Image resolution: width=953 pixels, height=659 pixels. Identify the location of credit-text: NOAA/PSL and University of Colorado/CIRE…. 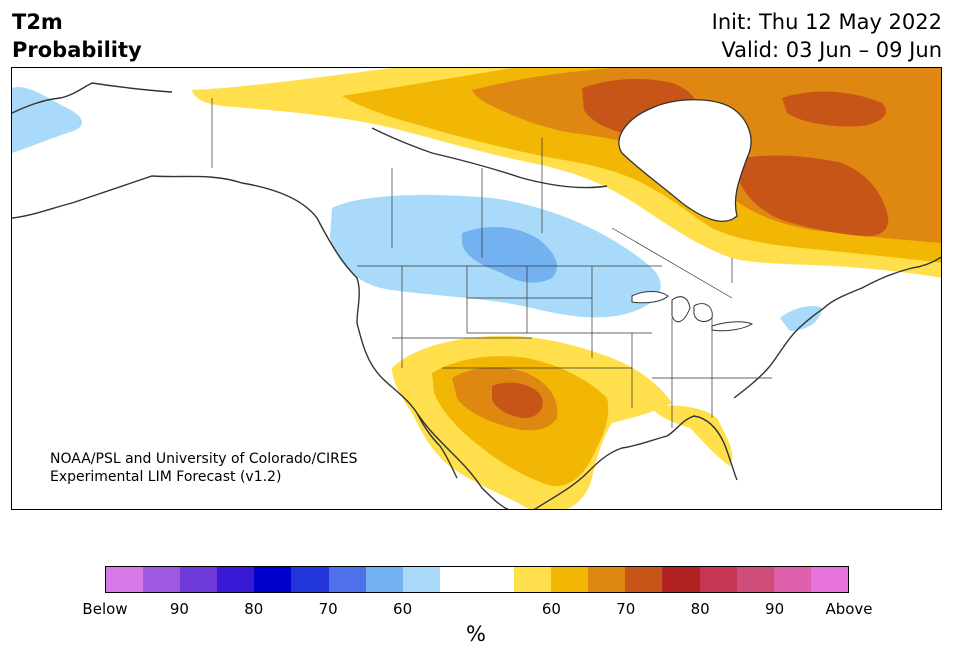
(204, 468).